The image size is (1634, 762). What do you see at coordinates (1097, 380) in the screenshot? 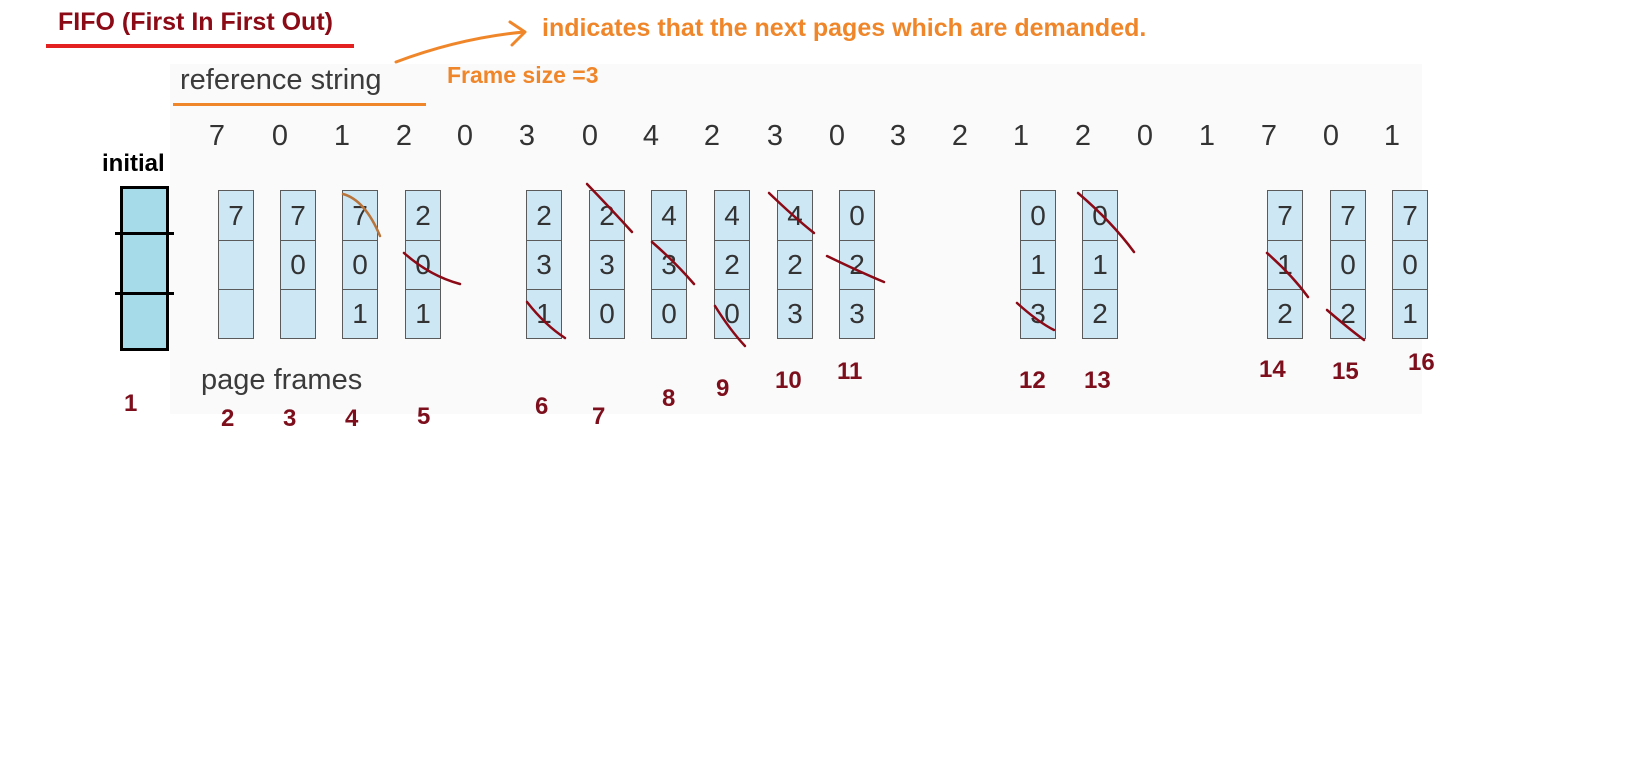
I see `step-number: 13` at bounding box center [1097, 380].